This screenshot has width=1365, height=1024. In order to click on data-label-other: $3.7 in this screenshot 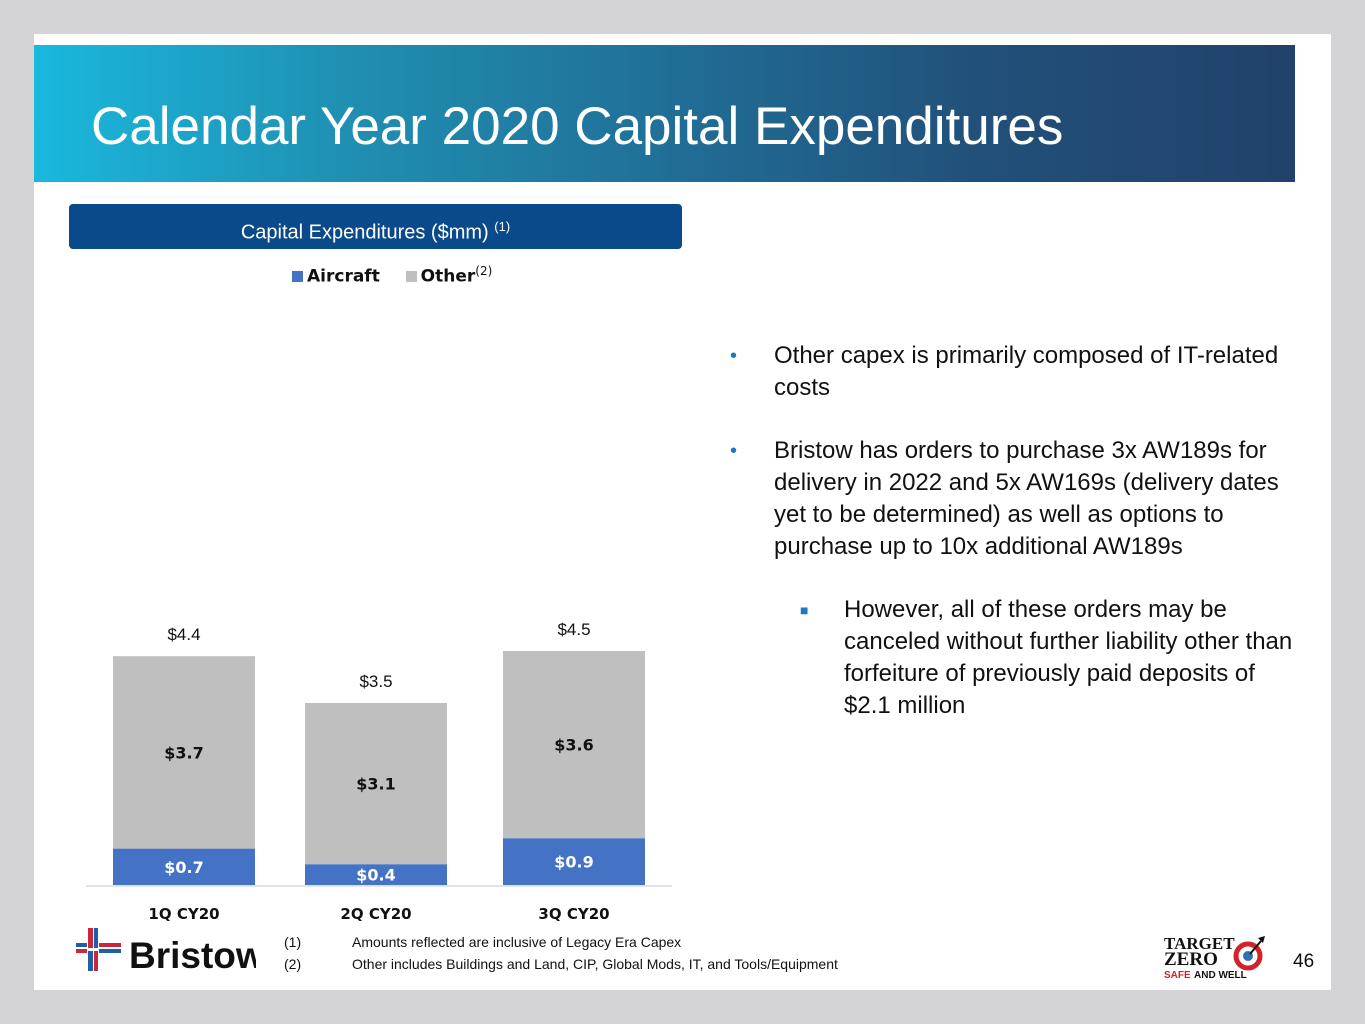, I will do `click(183, 752)`.